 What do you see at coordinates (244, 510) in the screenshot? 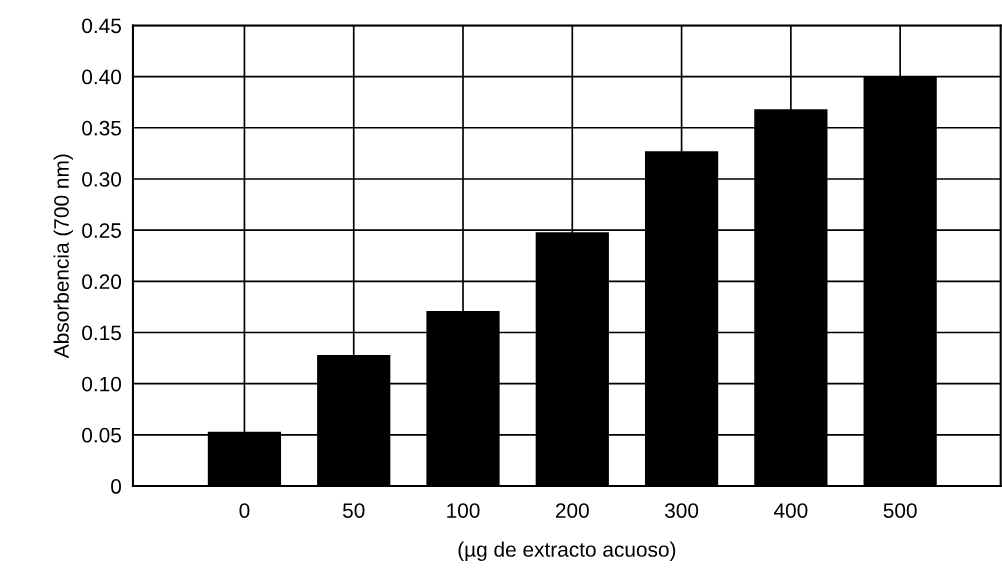
I see `x-tick-label: 0` at bounding box center [244, 510].